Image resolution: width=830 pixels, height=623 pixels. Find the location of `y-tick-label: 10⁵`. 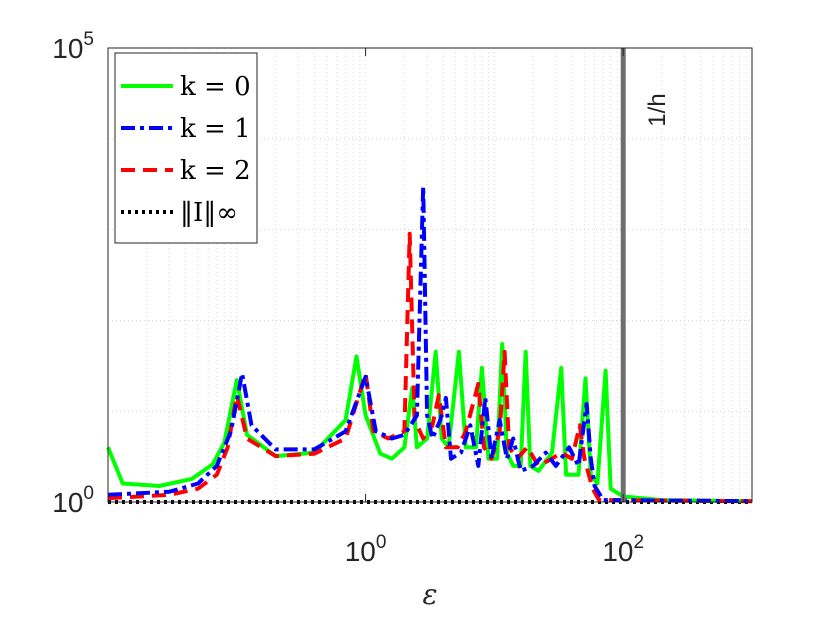

y-tick-label: 10⁵ is located at coordinates (73, 46).